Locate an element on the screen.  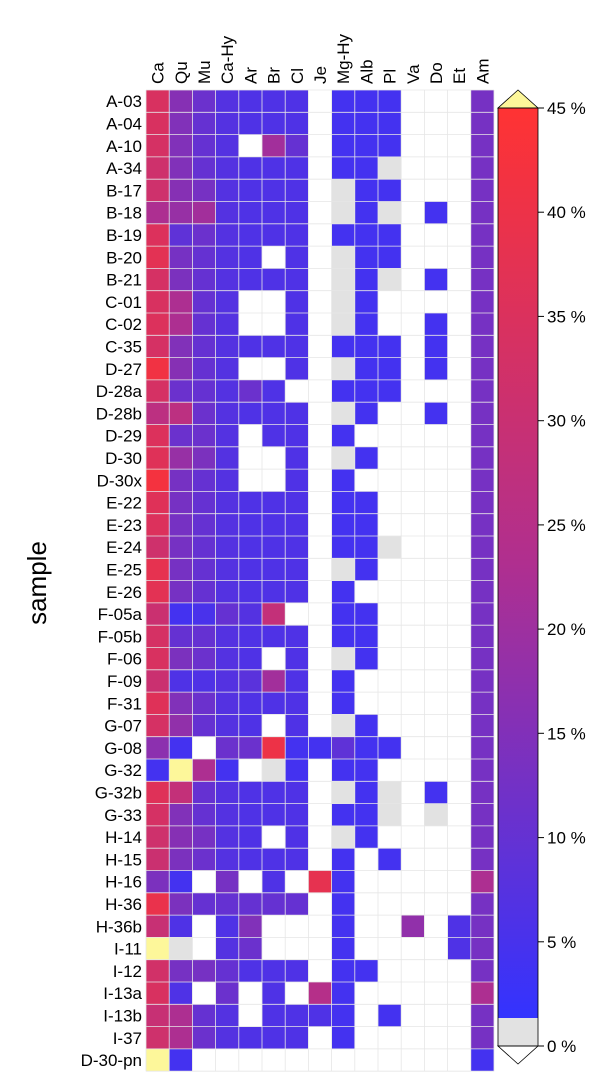
column-label: Va is located at coordinates (413, 74).